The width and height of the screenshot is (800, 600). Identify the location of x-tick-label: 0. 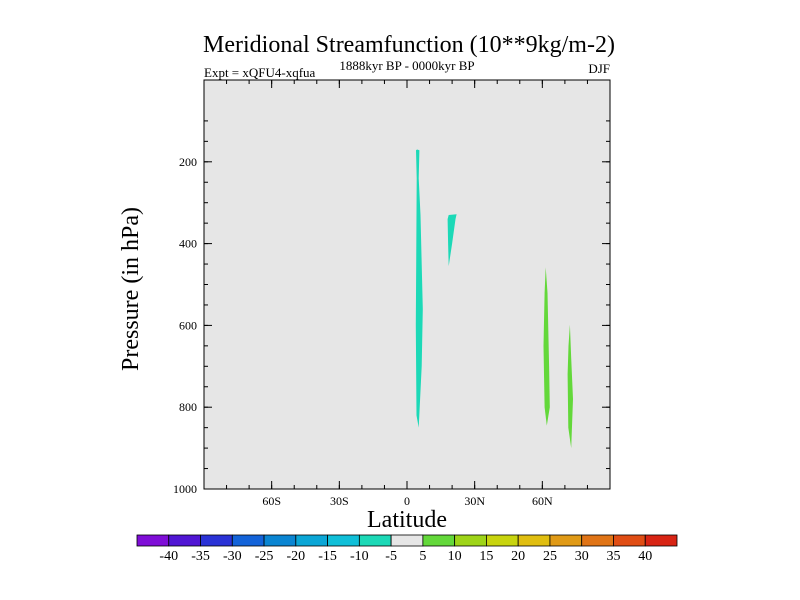
(407, 501).